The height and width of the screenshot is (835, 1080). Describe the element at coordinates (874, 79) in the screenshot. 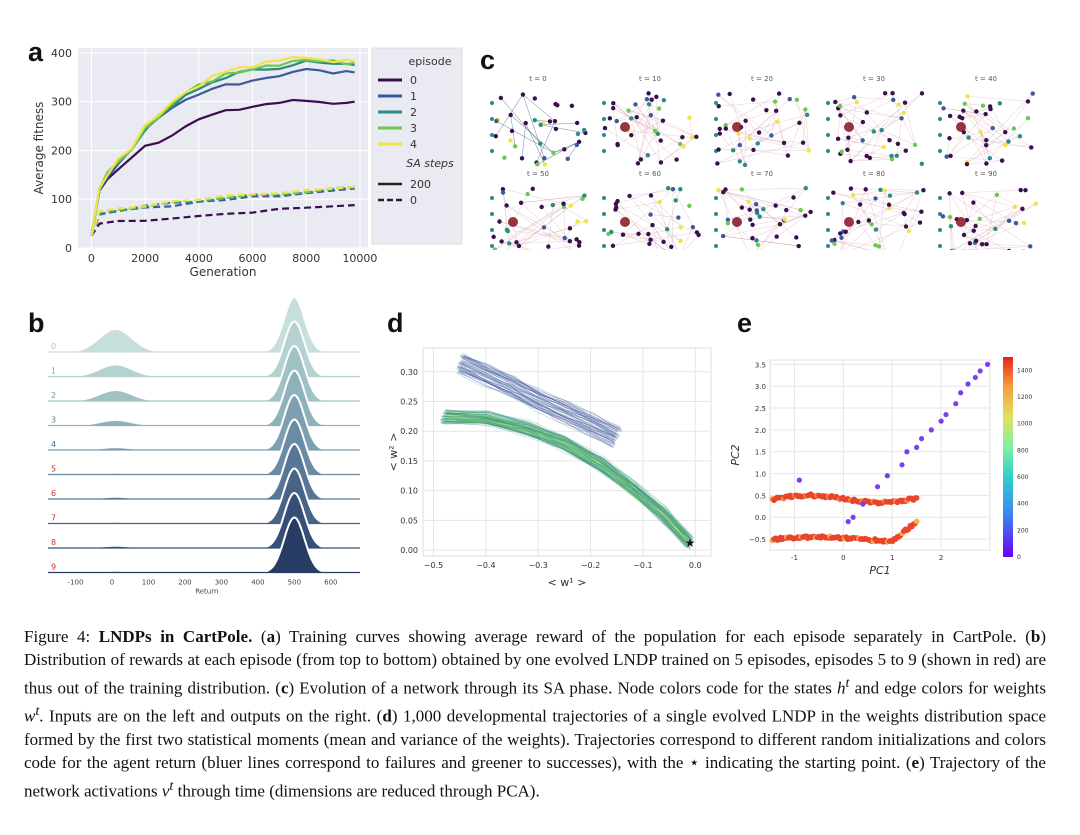

I see `network-time-label: t = 30` at that location.